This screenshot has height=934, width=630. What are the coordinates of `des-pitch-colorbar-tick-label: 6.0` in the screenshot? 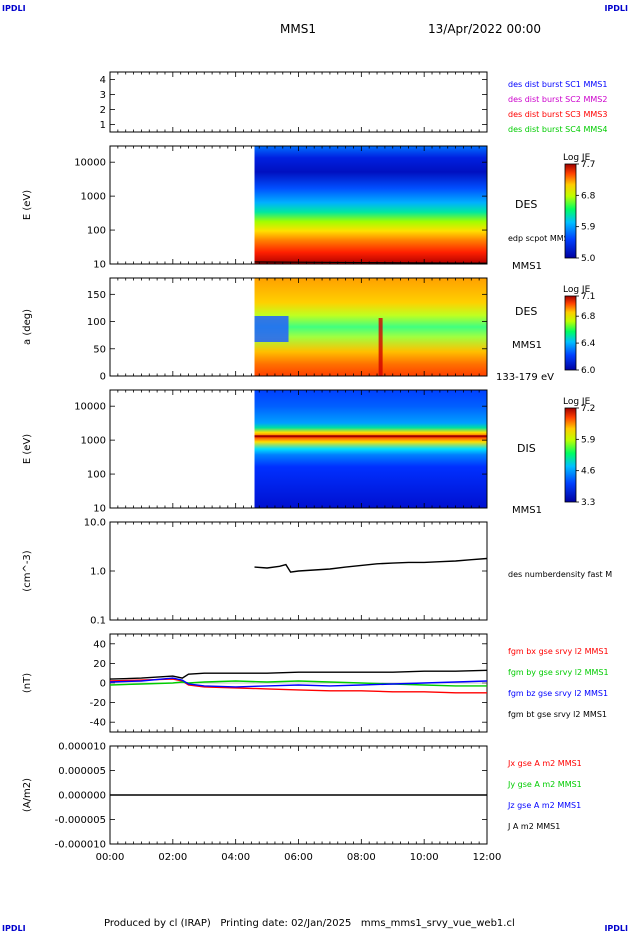 It's located at (588, 371).